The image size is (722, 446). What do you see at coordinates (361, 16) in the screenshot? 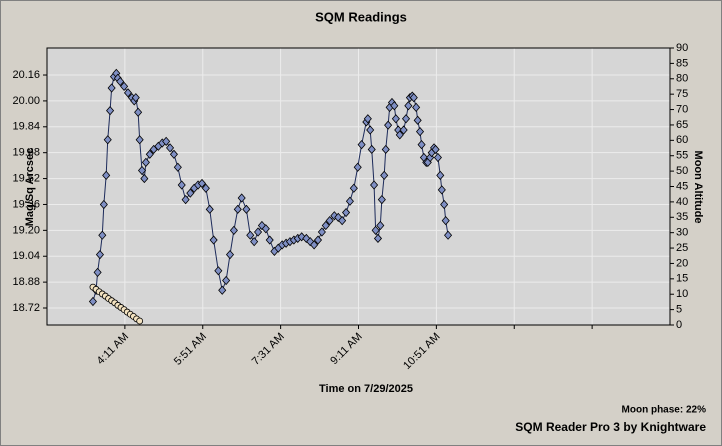
I see `chart-title: SQM Readings` at bounding box center [361, 16].